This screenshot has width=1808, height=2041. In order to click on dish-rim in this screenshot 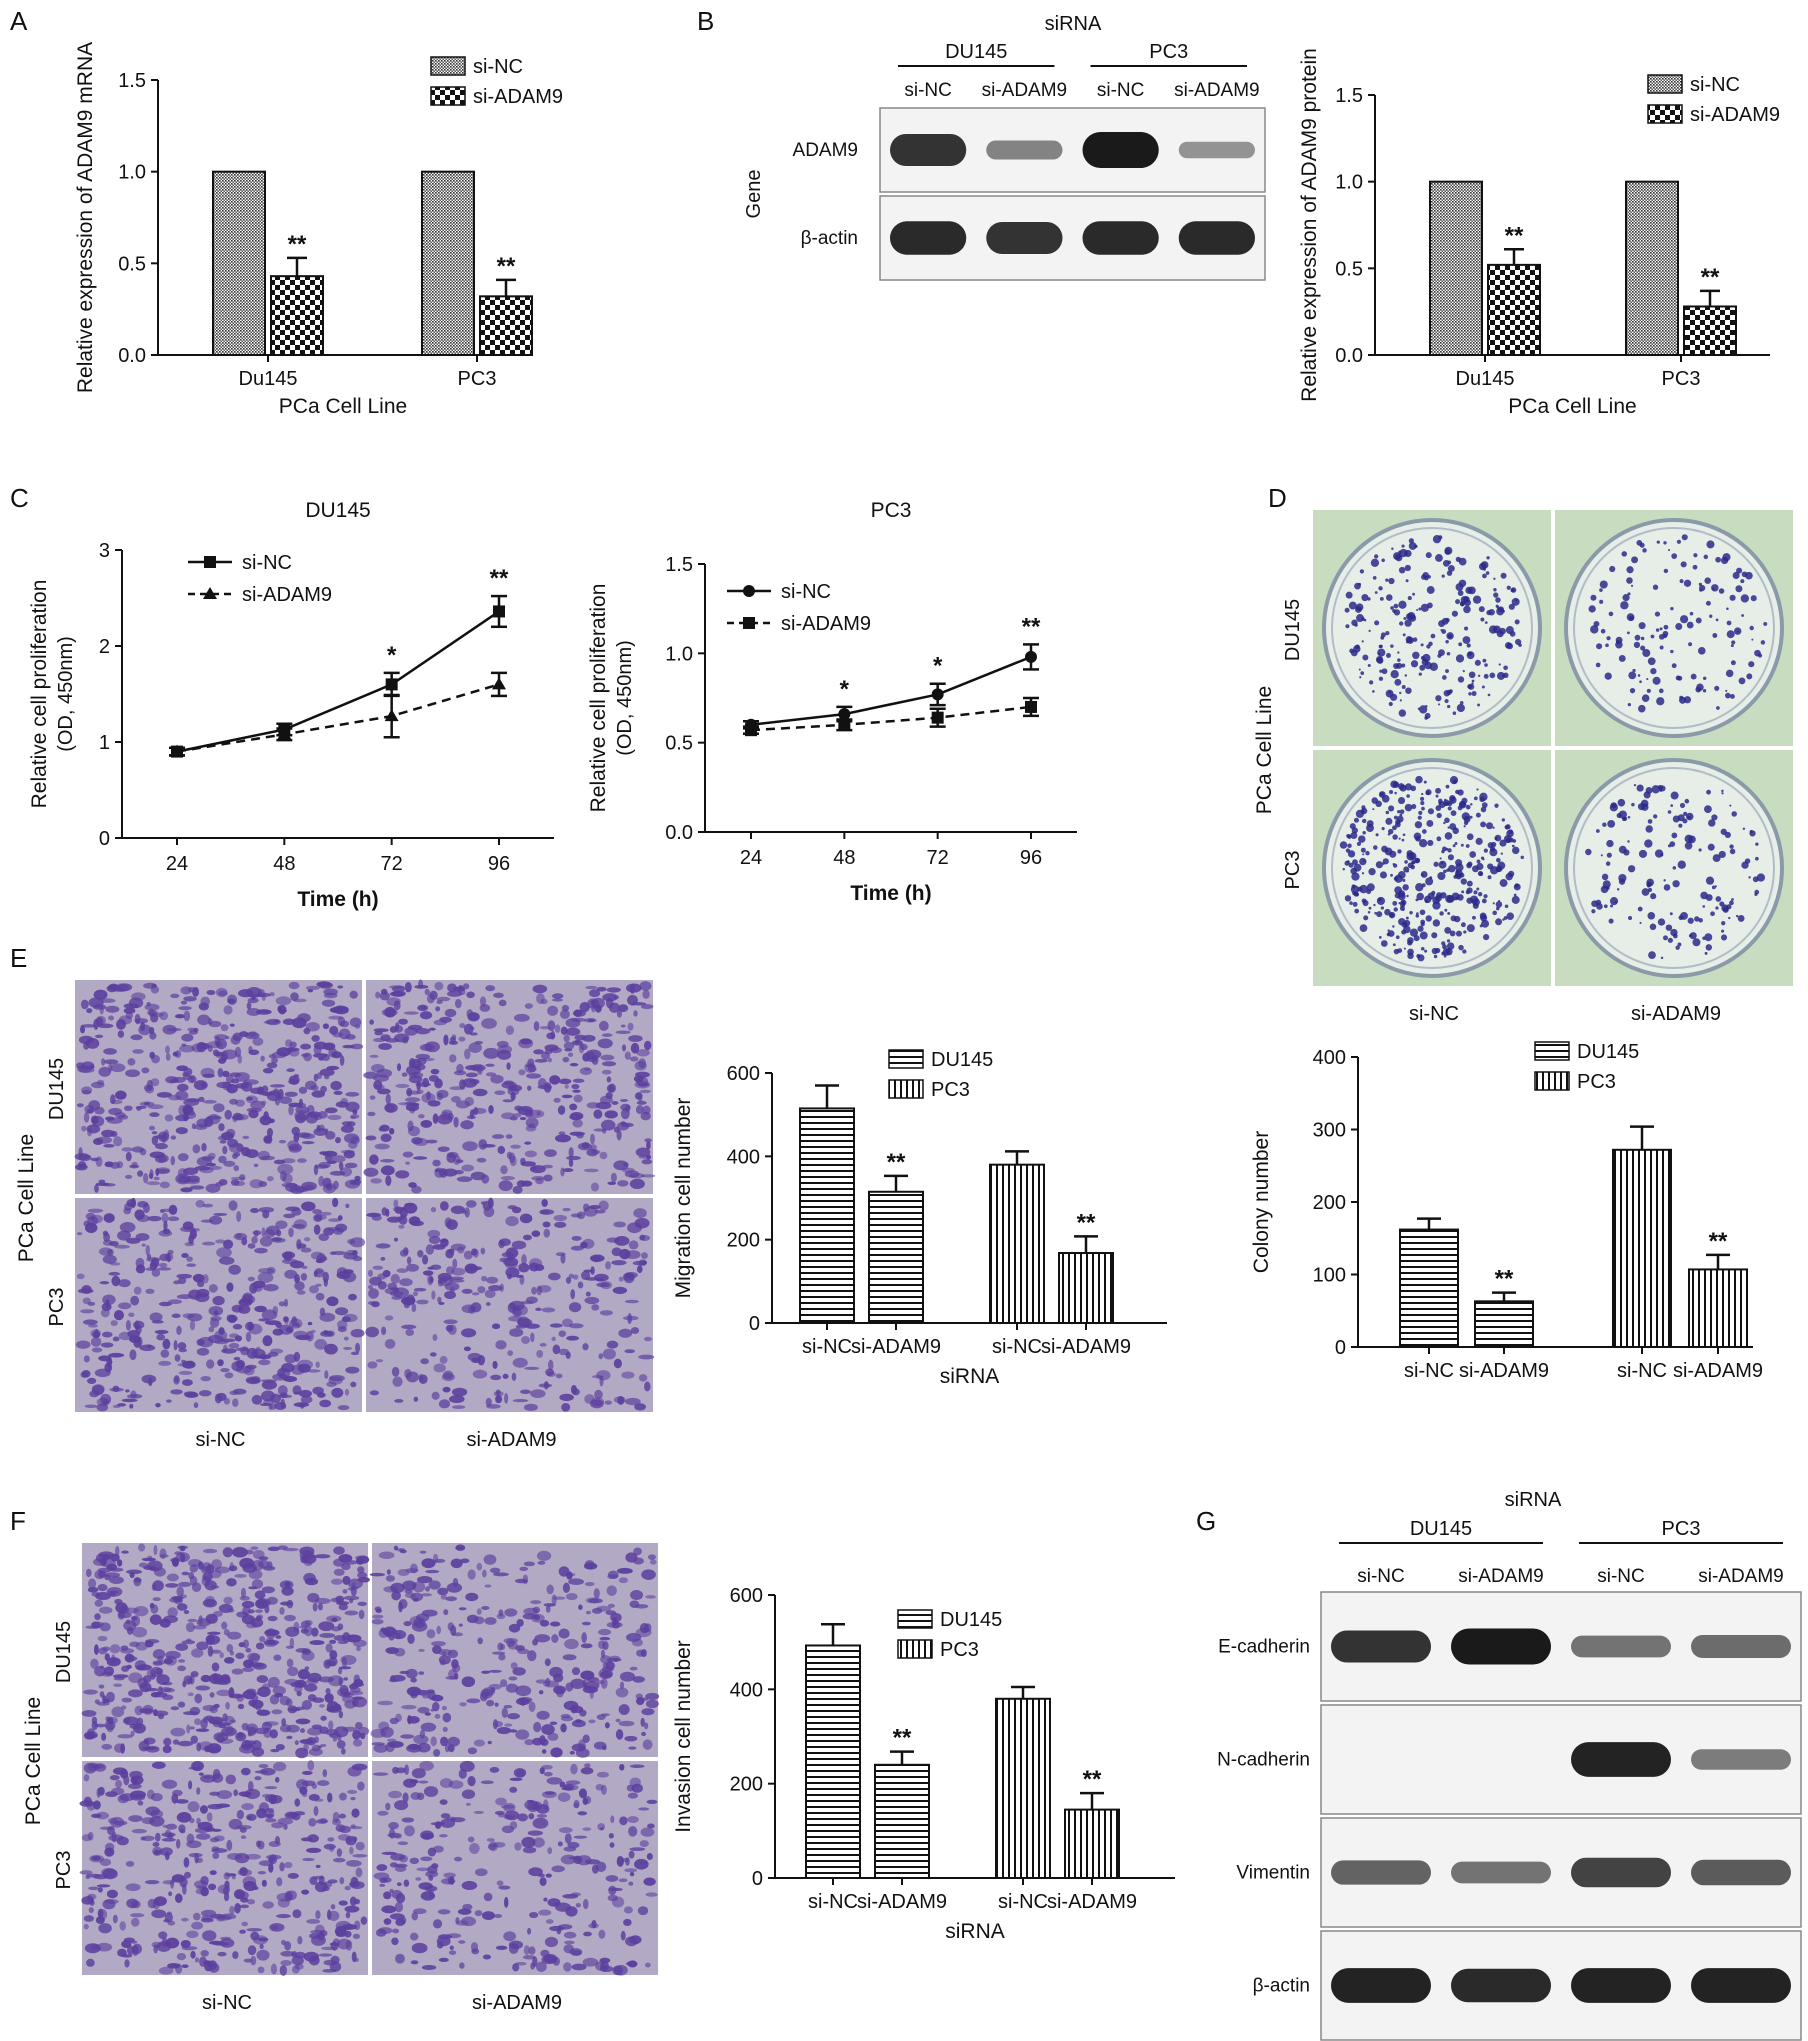, I will do `click(1432, 868)`.